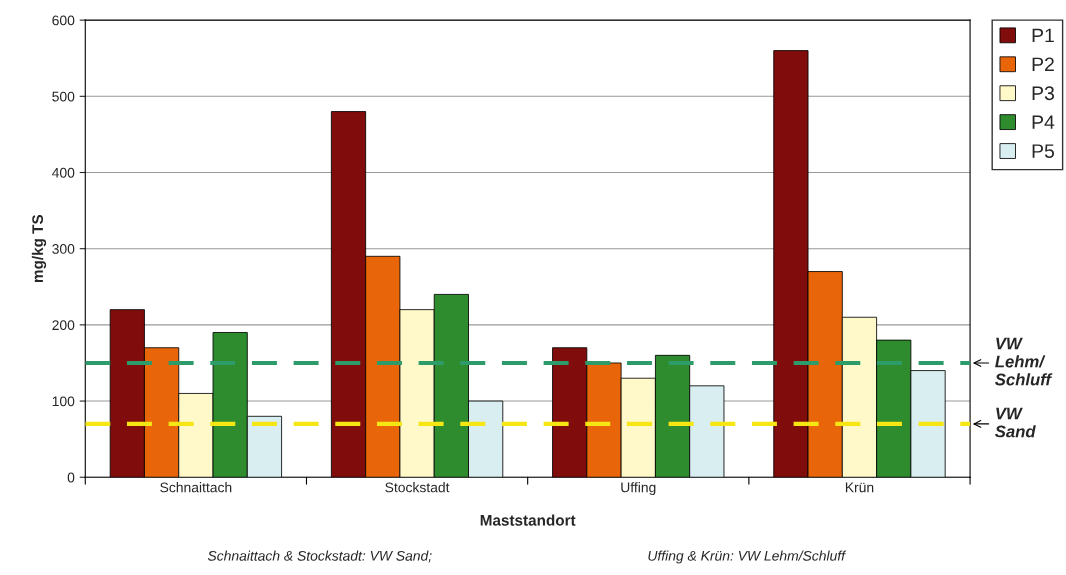  What do you see at coordinates (71, 477) in the screenshot?
I see `y-tick-label: 0` at bounding box center [71, 477].